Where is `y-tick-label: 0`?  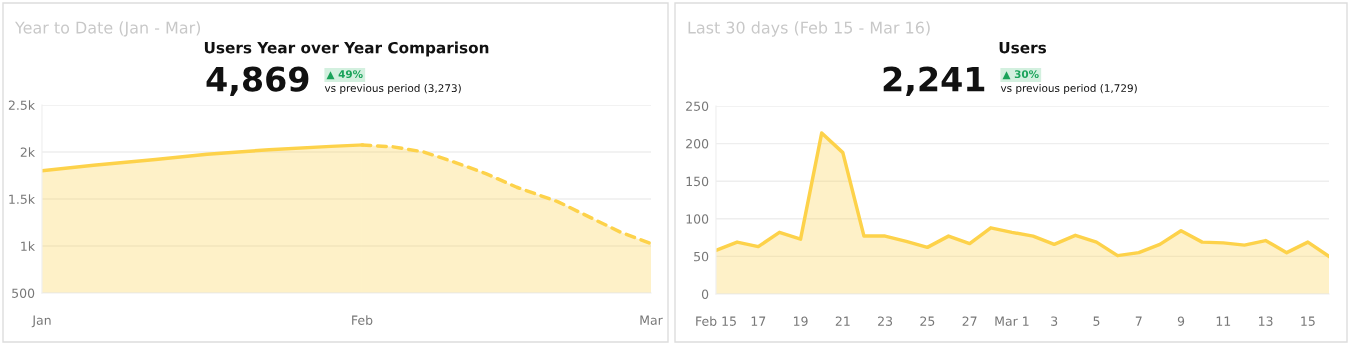 y-tick-label: 0 is located at coordinates (705, 294).